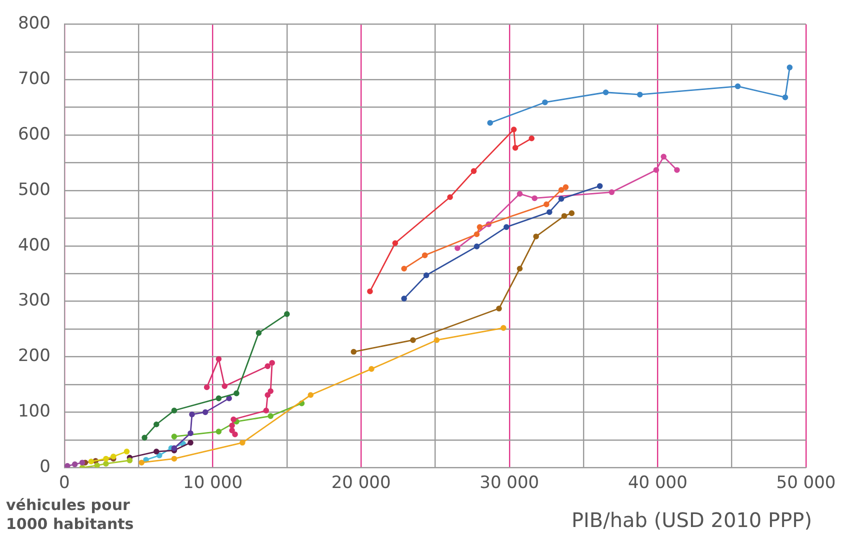  What do you see at coordinates (34, 356) in the screenshot?
I see `y-tick-label: 200` at bounding box center [34, 356].